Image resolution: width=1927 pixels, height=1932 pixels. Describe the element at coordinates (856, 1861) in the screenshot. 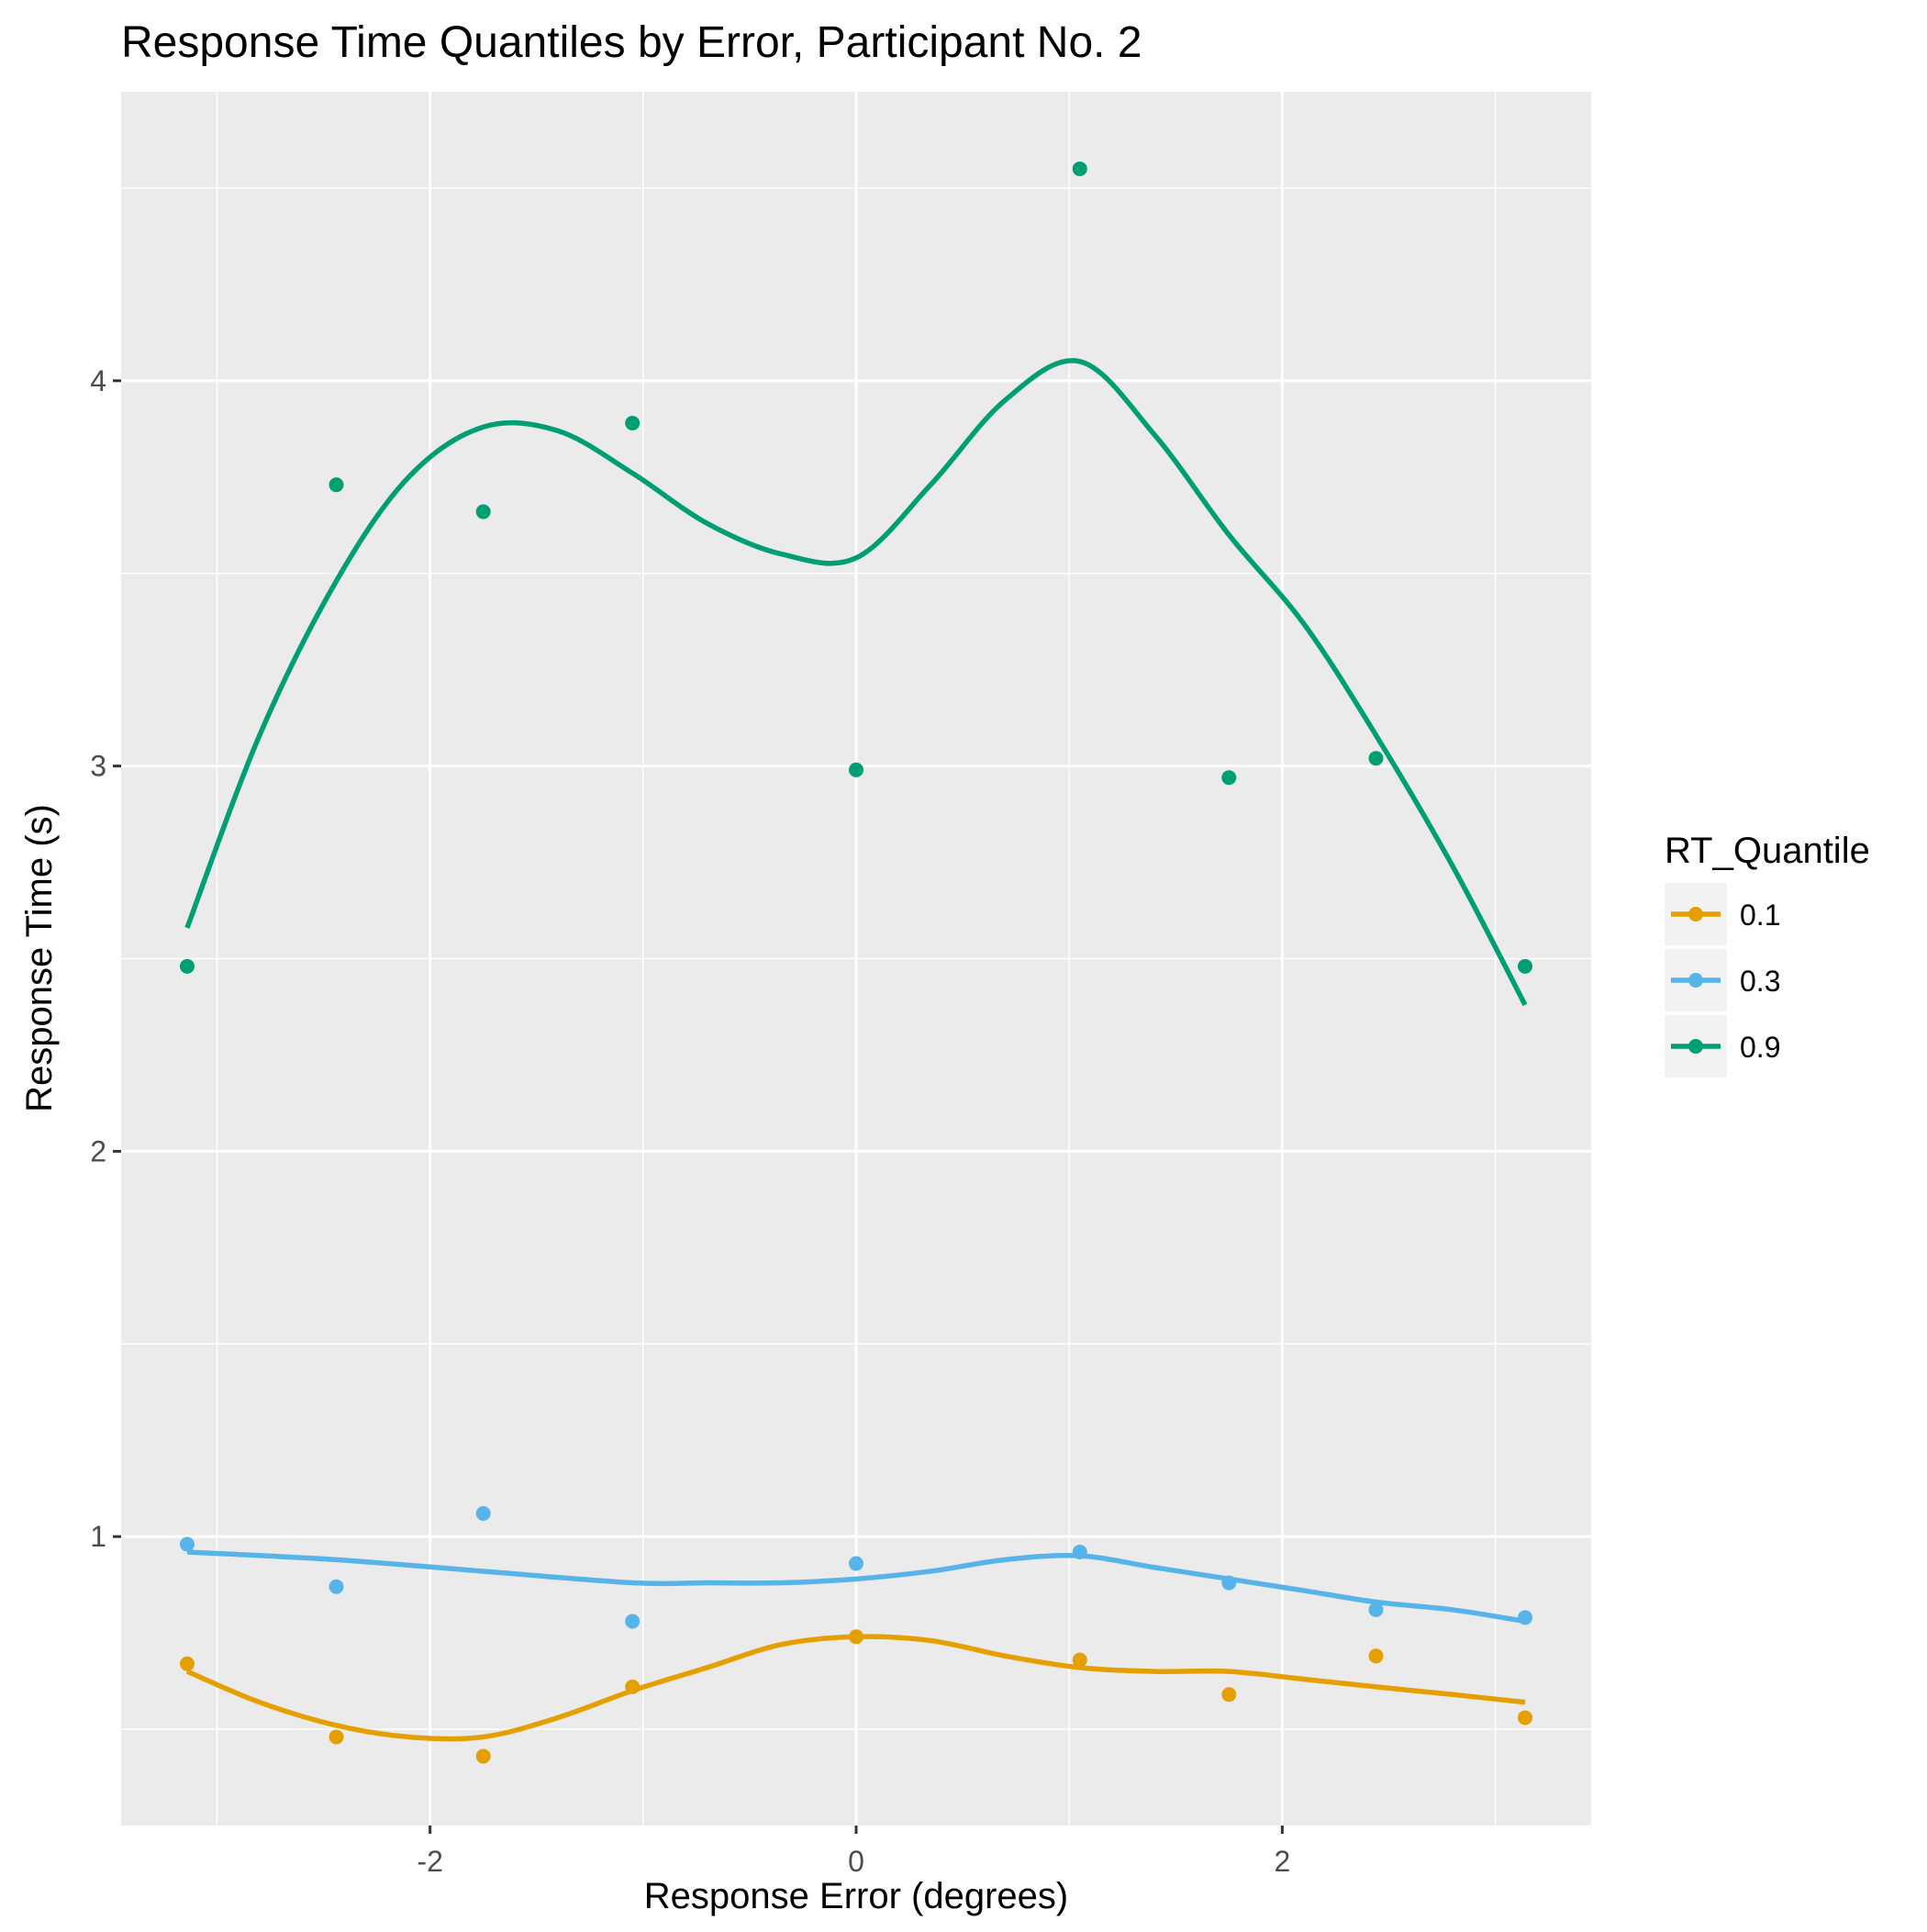

I see `x-tick-label: 0` at that location.